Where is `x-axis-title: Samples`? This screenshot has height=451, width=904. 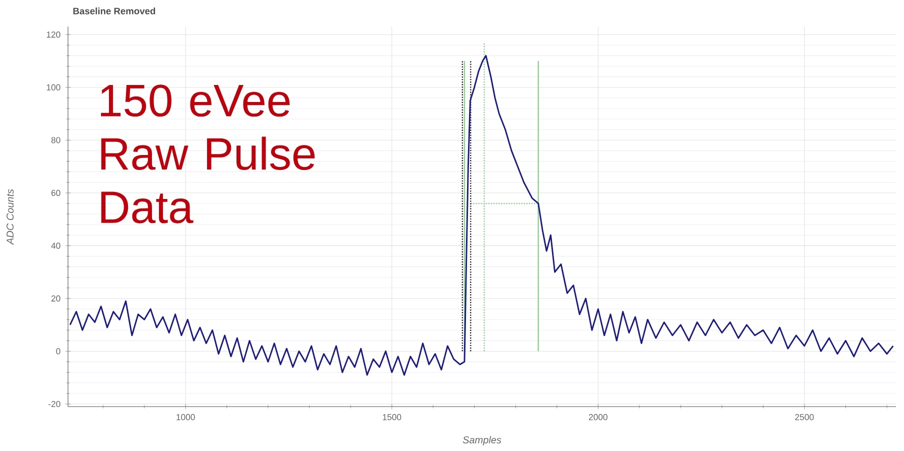
x-axis-title: Samples is located at coordinates (482, 441).